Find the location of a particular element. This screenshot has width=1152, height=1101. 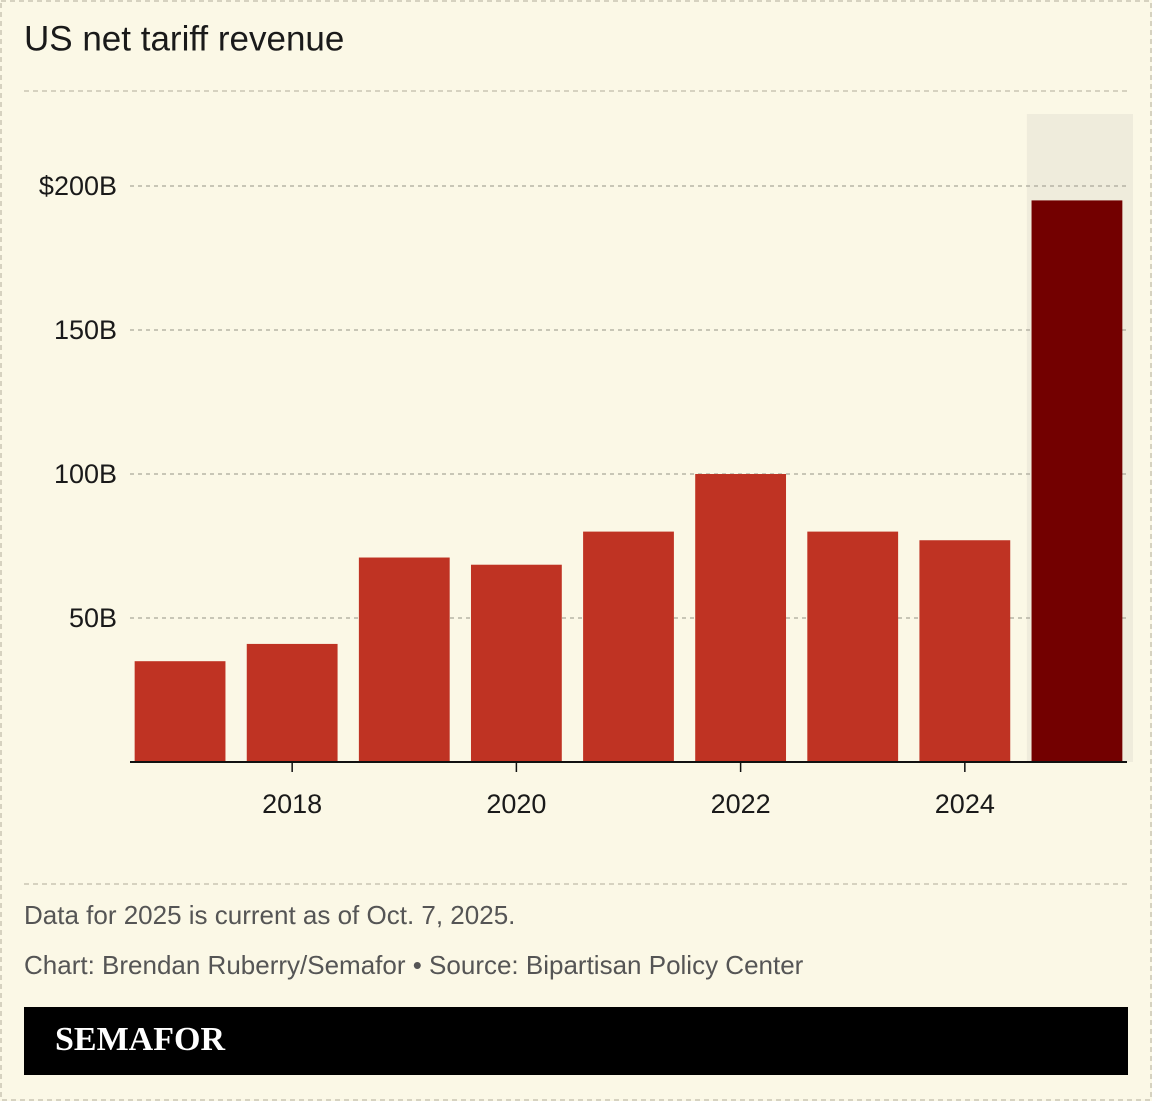

brand-bar is located at coordinates (576, 1041).